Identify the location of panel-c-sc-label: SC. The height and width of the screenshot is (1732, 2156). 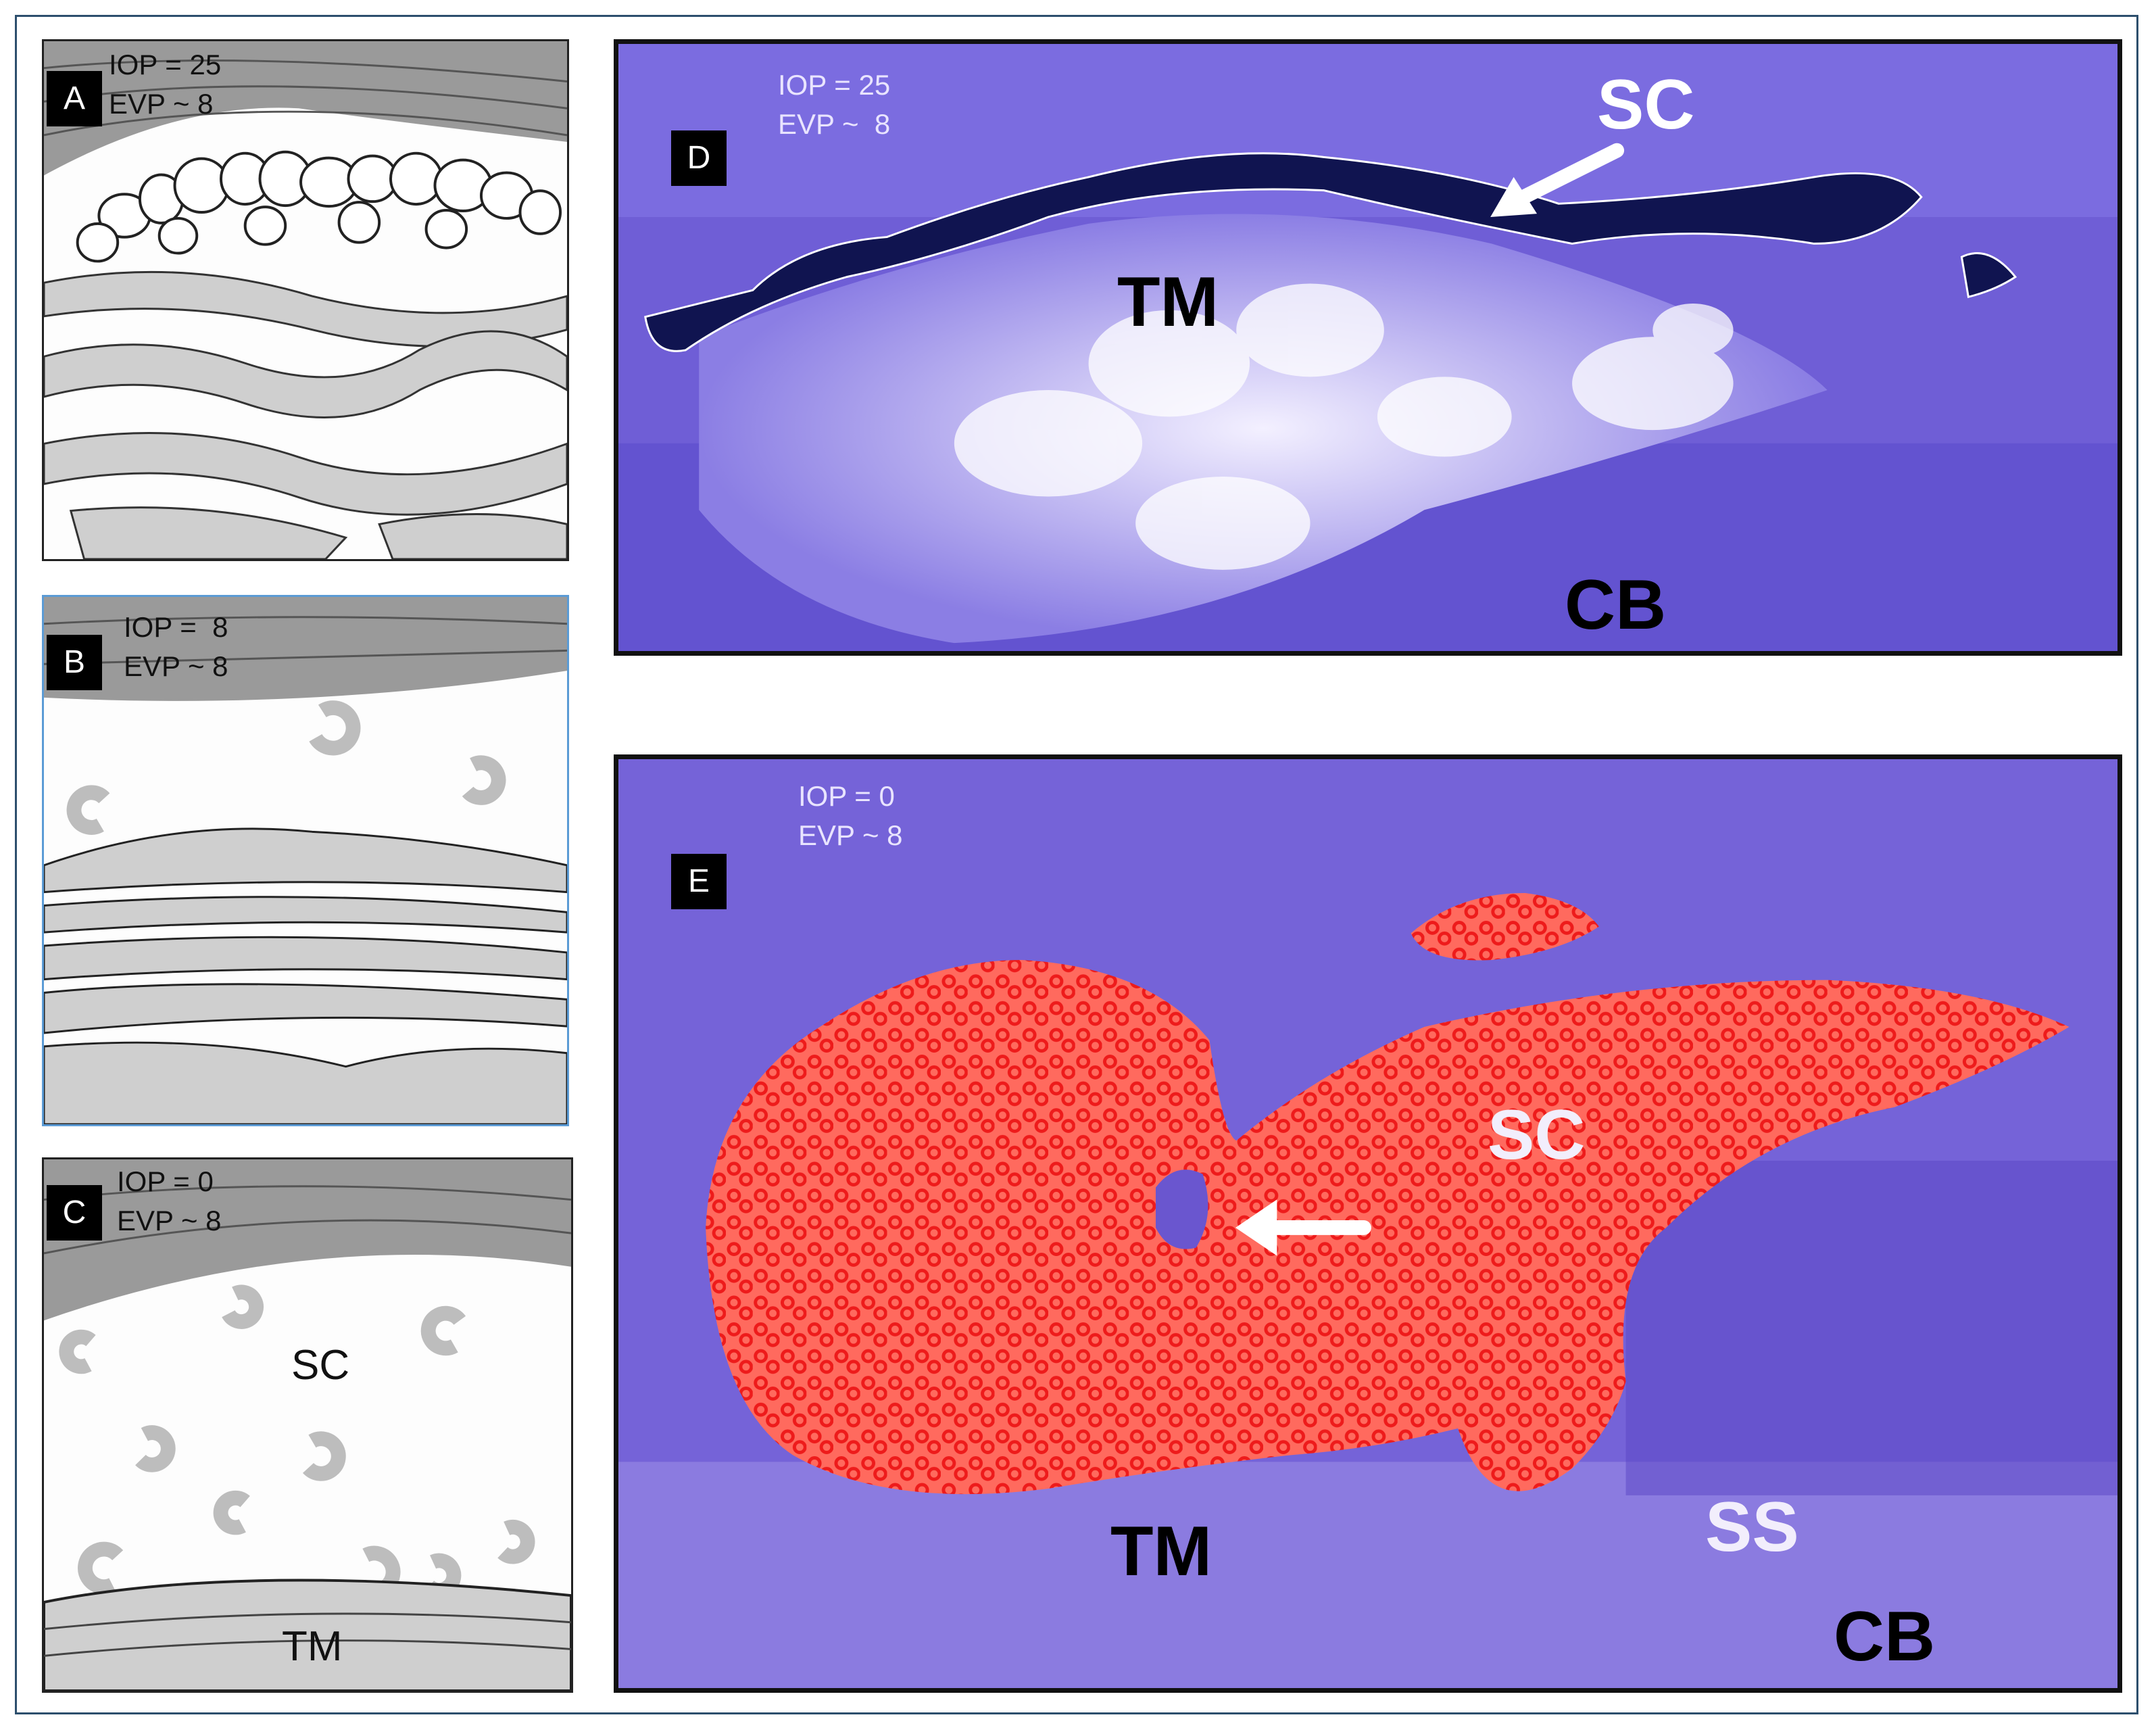
(320, 1365).